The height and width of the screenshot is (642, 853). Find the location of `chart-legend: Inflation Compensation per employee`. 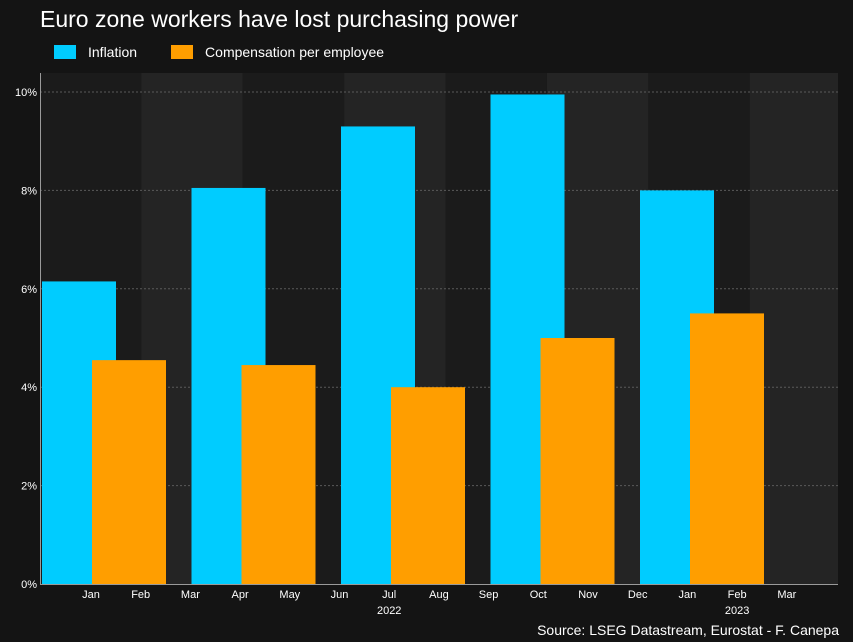

chart-legend: Inflation Compensation per employee is located at coordinates (236, 52).